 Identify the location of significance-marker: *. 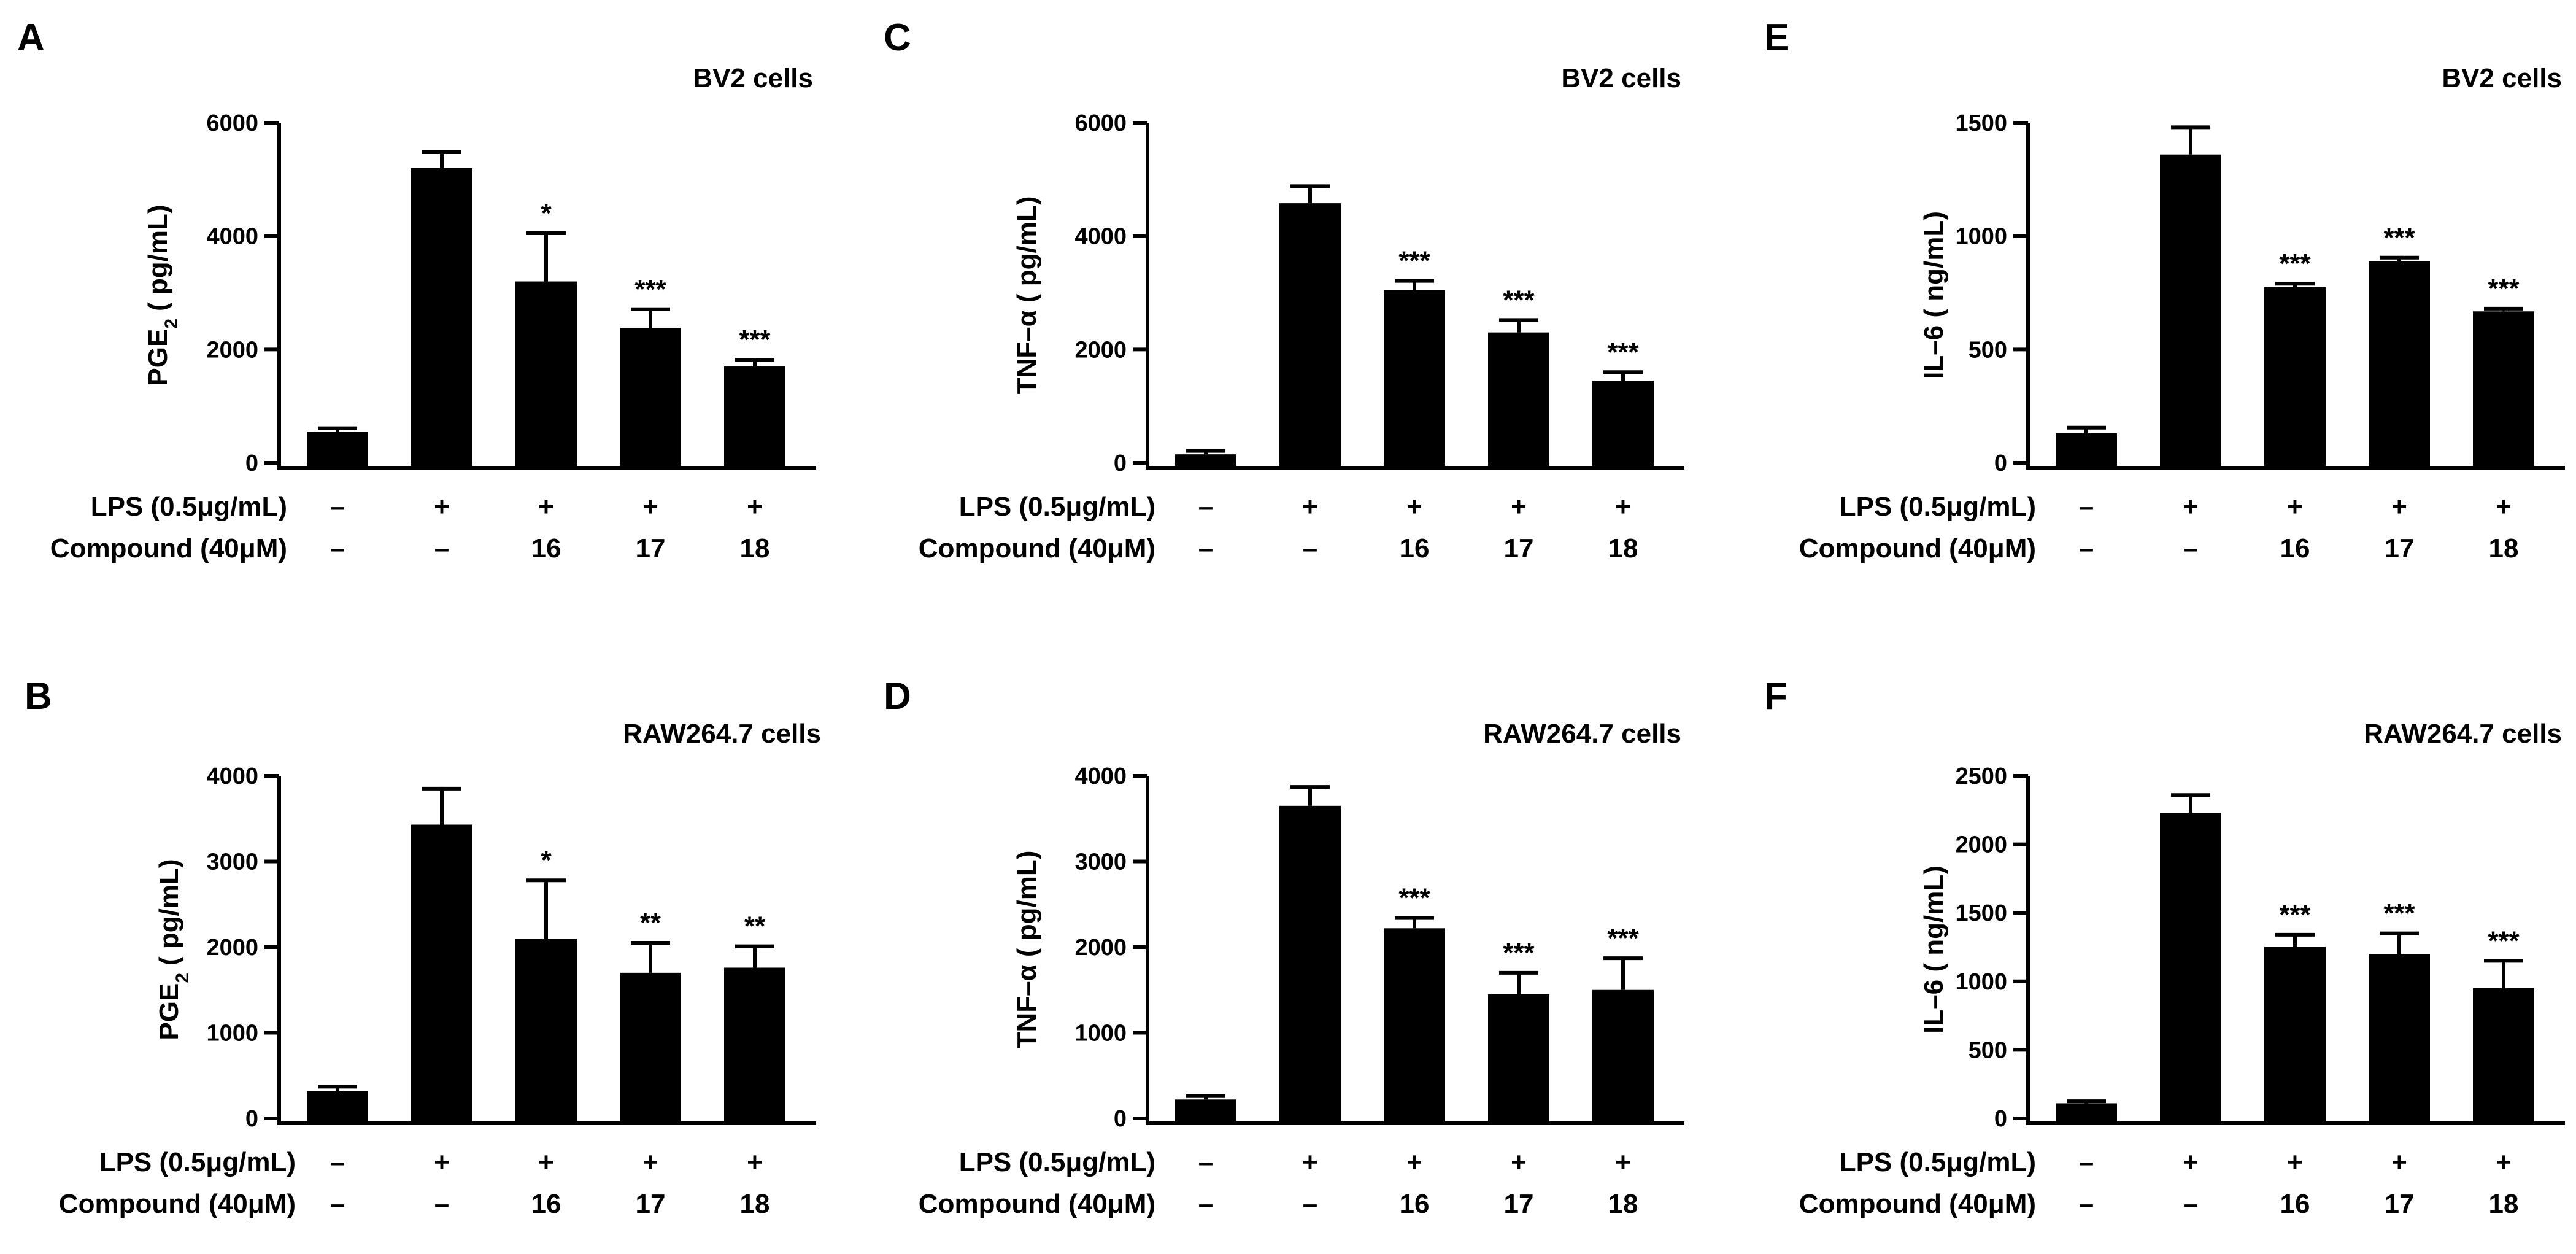
(546, 860).